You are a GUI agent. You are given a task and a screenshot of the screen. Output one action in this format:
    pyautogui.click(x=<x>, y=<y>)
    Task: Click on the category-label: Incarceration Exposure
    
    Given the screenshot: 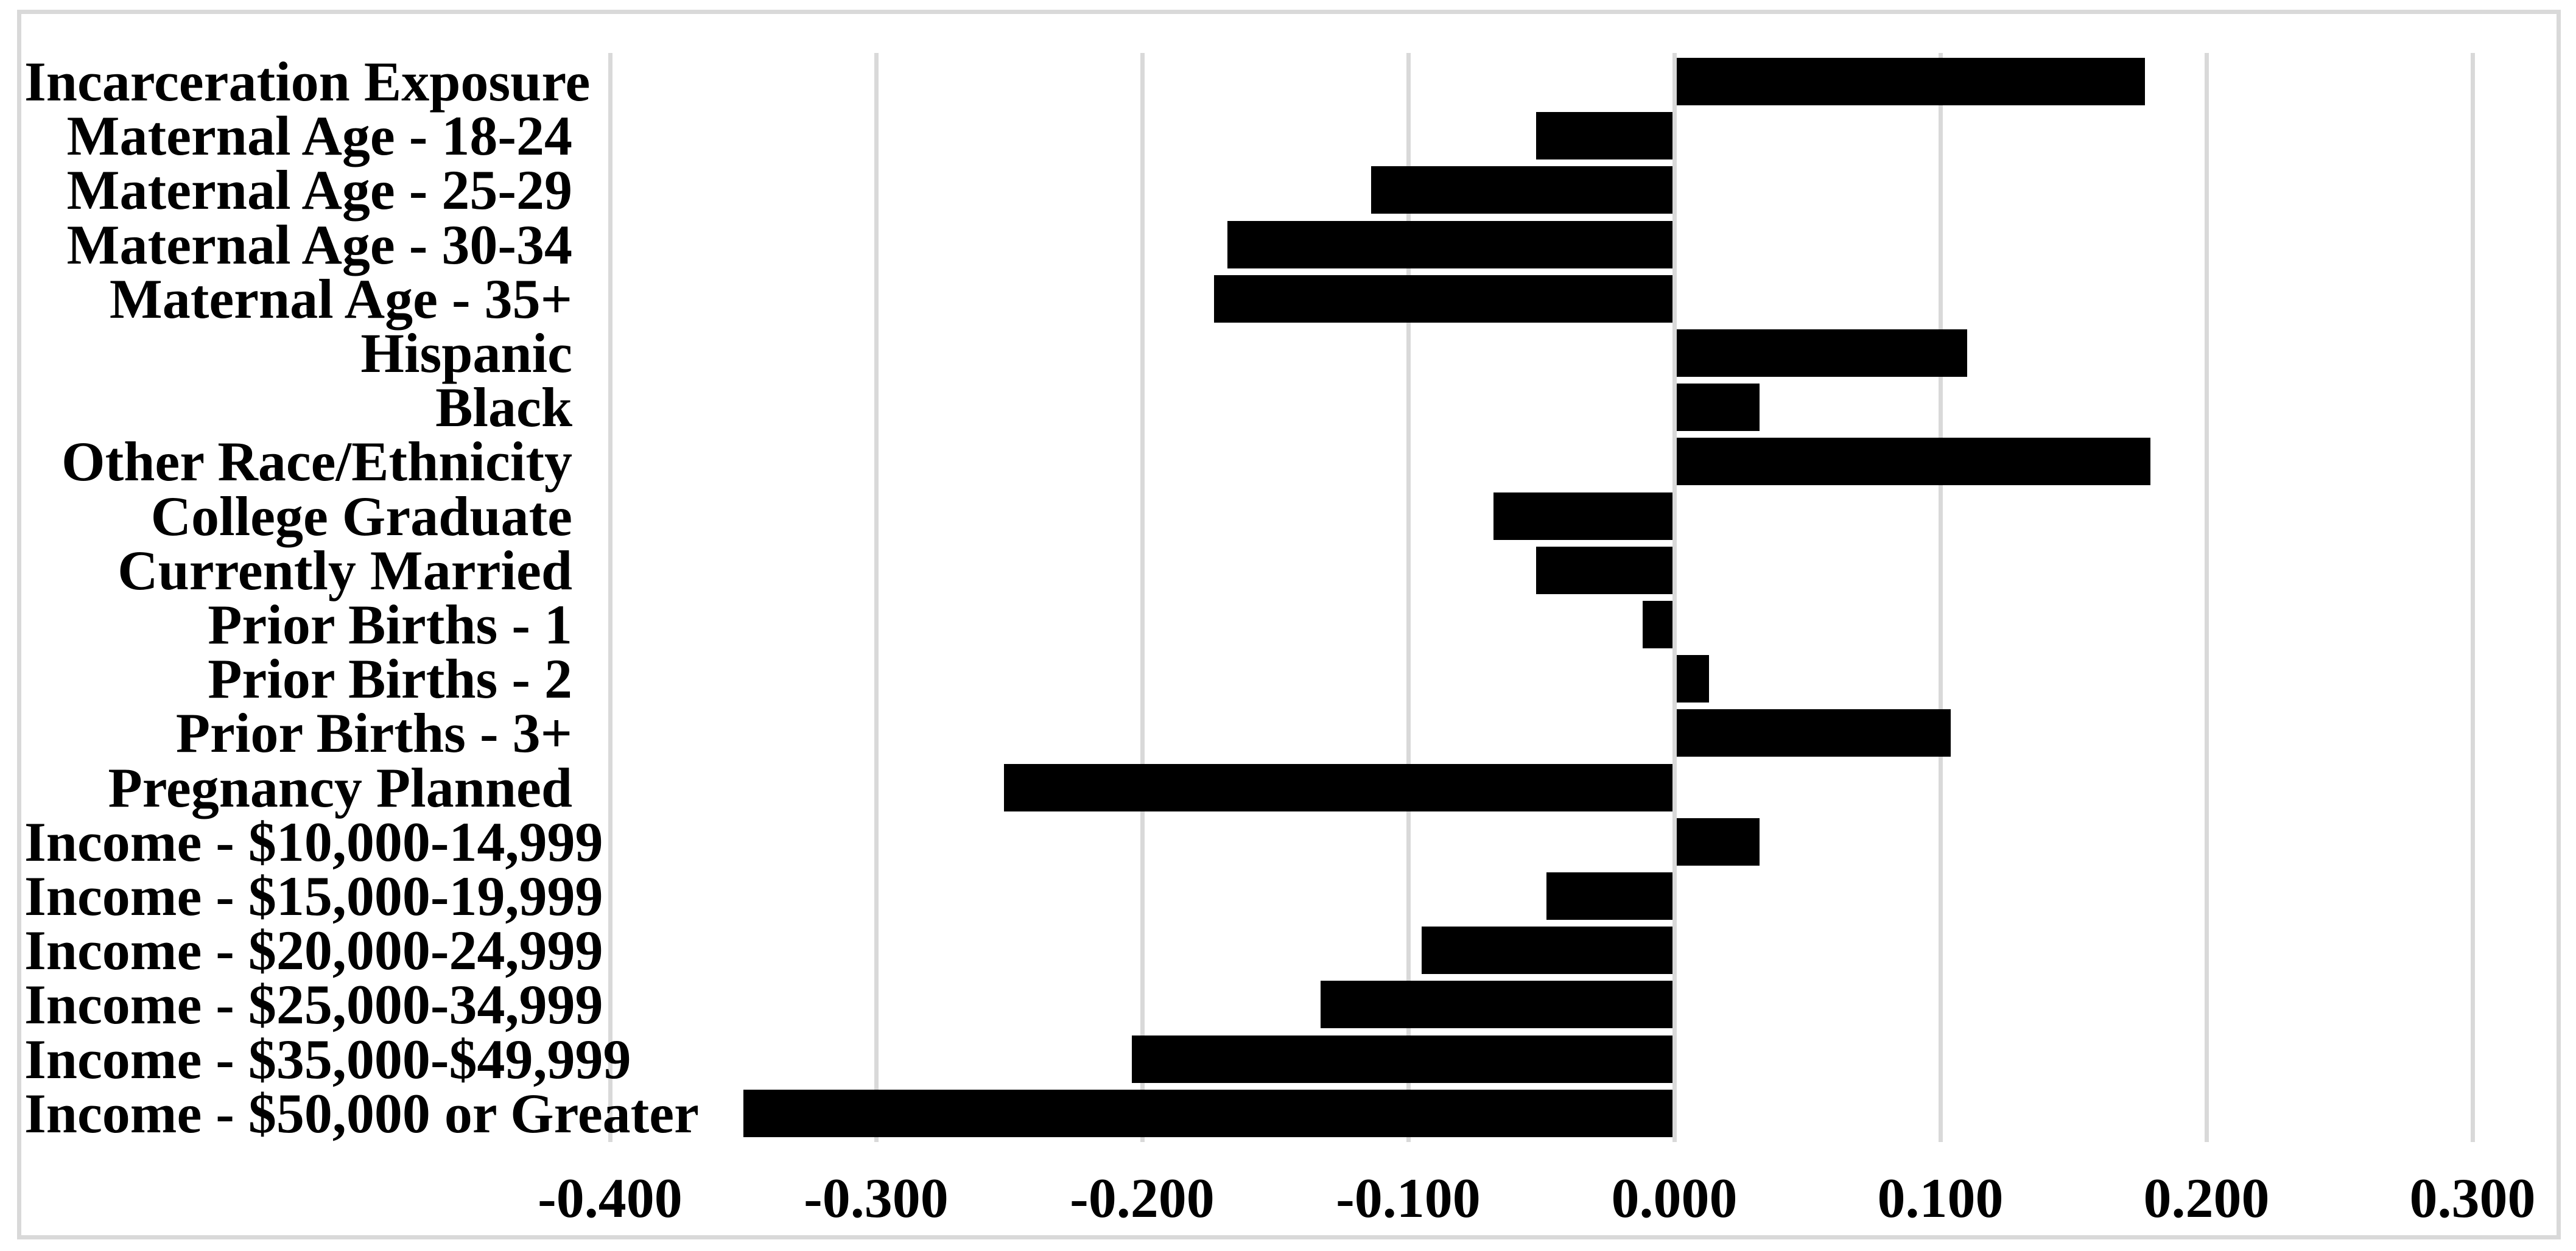 What is the action you would take?
    pyautogui.click(x=307, y=82)
    